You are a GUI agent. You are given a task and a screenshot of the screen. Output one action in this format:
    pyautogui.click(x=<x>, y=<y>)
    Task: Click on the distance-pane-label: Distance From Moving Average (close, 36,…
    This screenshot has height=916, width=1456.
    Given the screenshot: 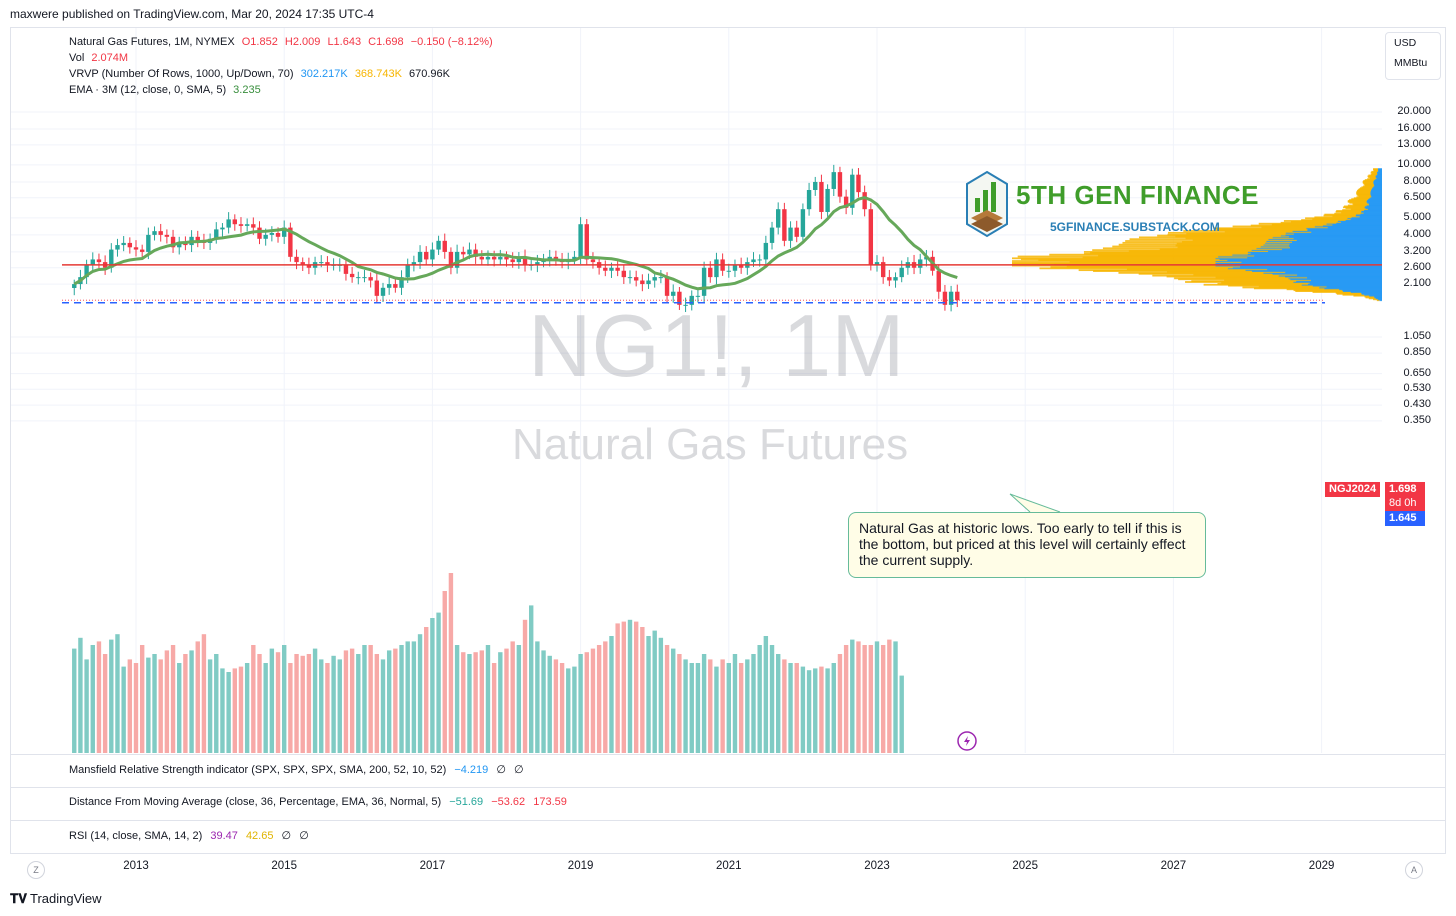 What is the action you would take?
    pyautogui.click(x=320, y=802)
    